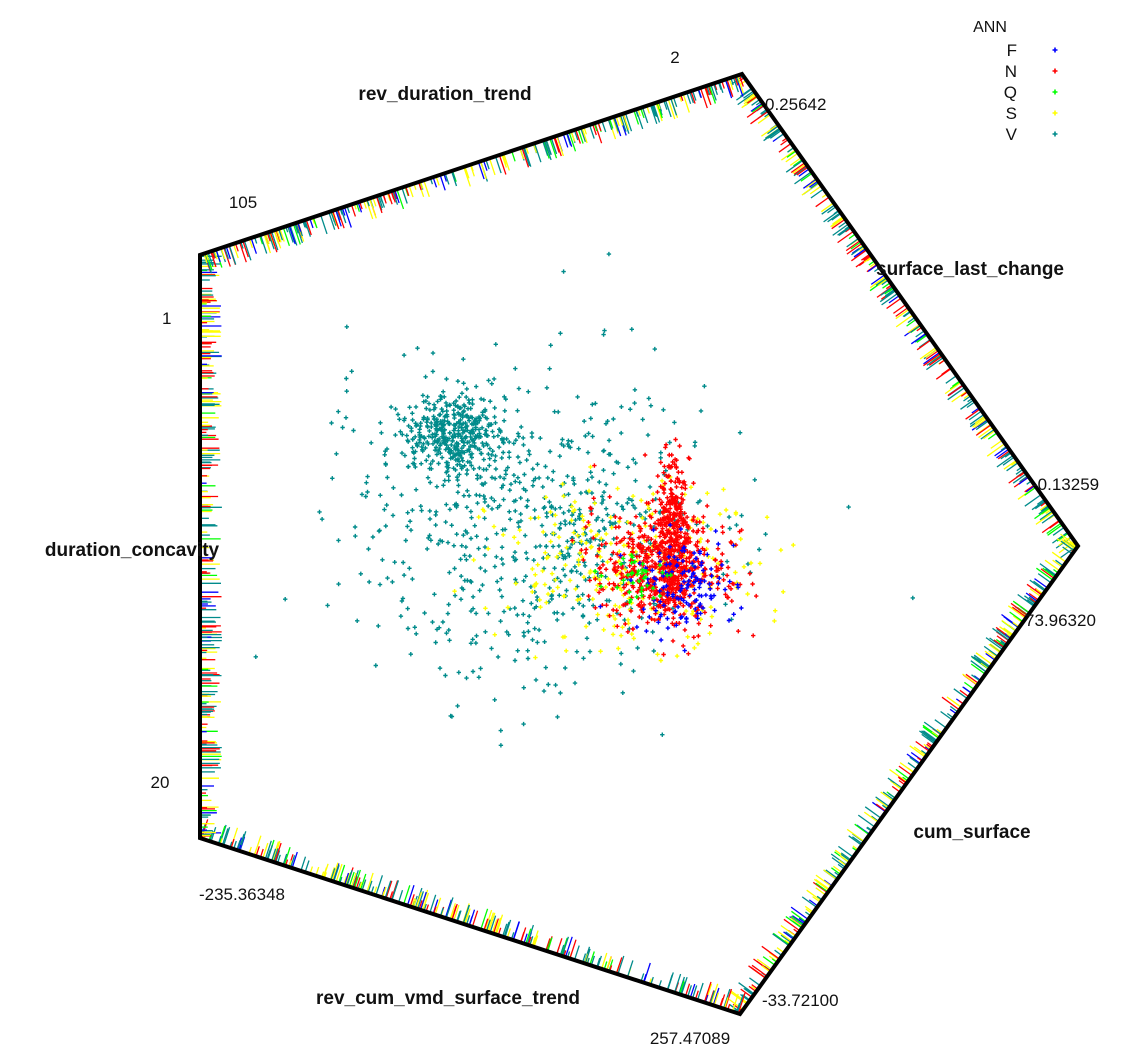 The height and width of the screenshot is (1053, 1121). I want to click on legend-entry-marker, so click(1055, 134).